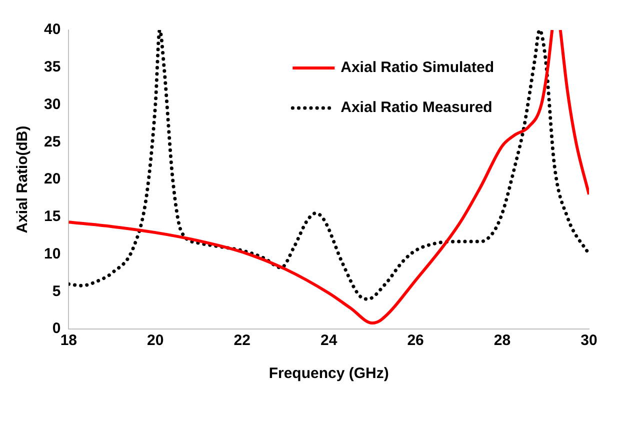 Image resolution: width=617 pixels, height=427 pixels. What do you see at coordinates (69, 341) in the screenshot?
I see `x-tick-label: 18` at bounding box center [69, 341].